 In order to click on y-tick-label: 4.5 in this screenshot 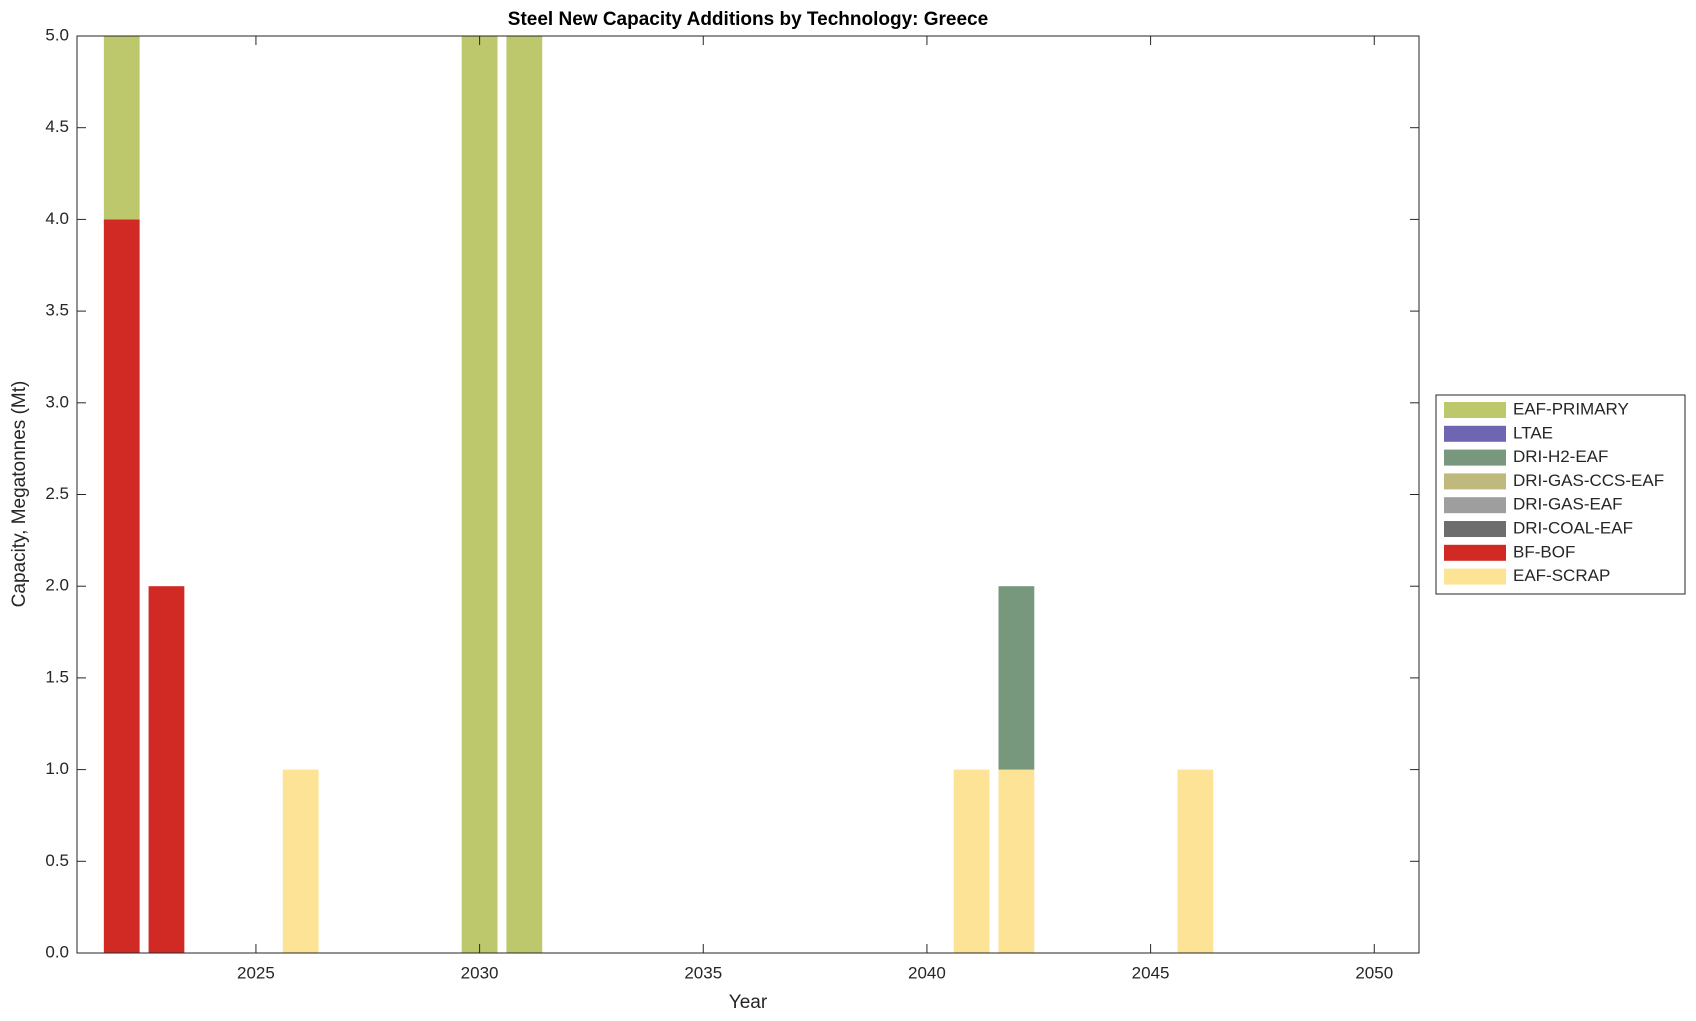, I will do `click(57, 126)`.